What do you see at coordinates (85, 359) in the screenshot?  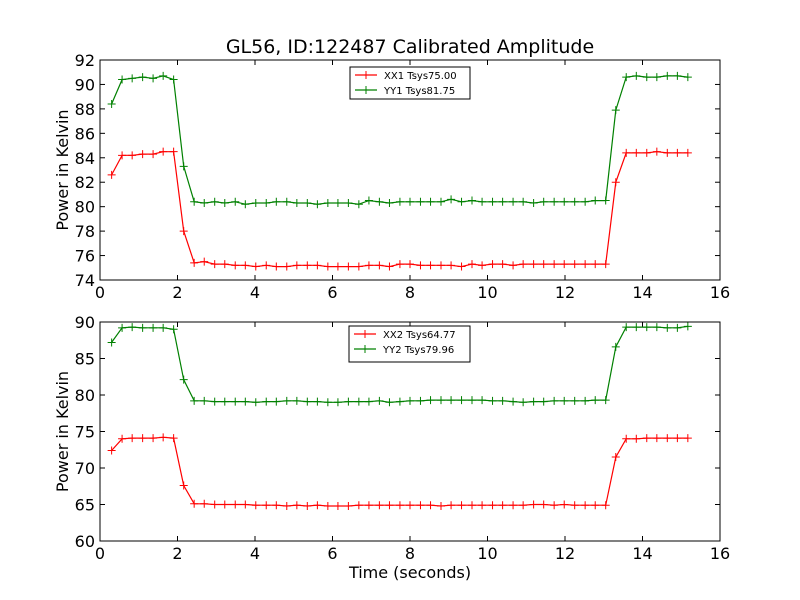 I see `y-tick-label: 85` at bounding box center [85, 359].